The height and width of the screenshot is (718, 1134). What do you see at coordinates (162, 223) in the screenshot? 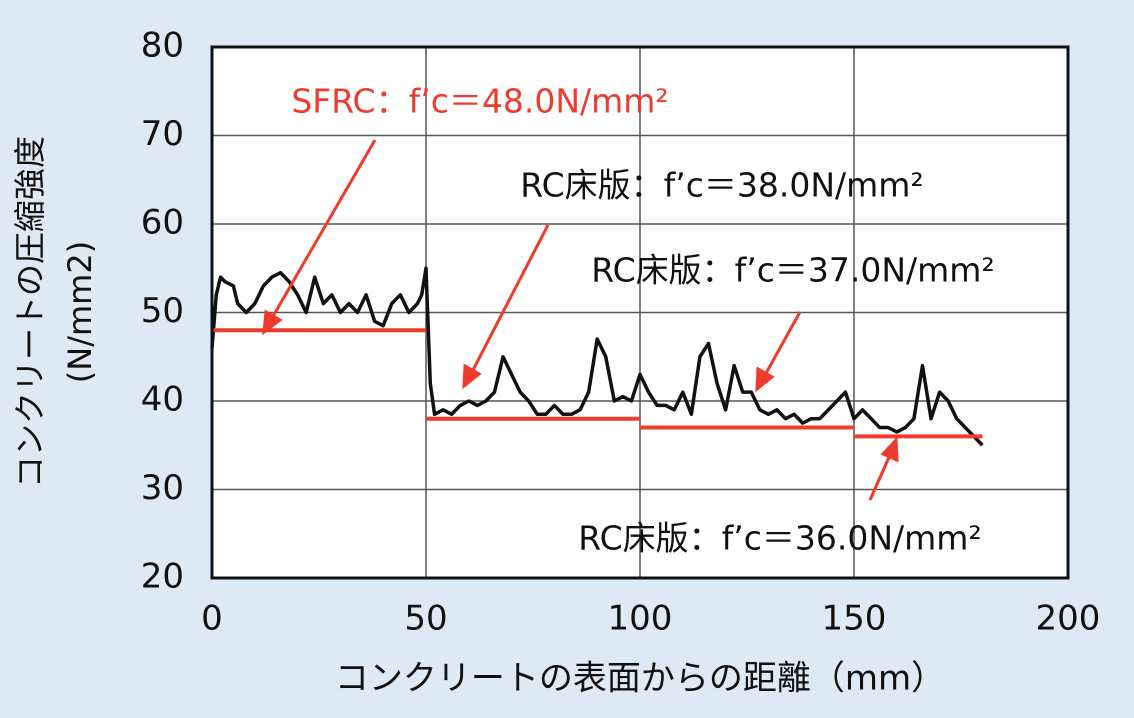
I see `y-tick-label: 60` at bounding box center [162, 223].